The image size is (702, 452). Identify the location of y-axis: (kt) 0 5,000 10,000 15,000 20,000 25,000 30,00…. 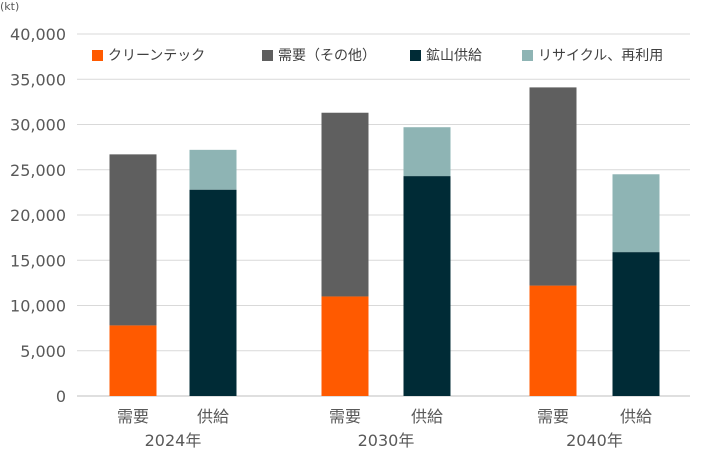
(33, 203).